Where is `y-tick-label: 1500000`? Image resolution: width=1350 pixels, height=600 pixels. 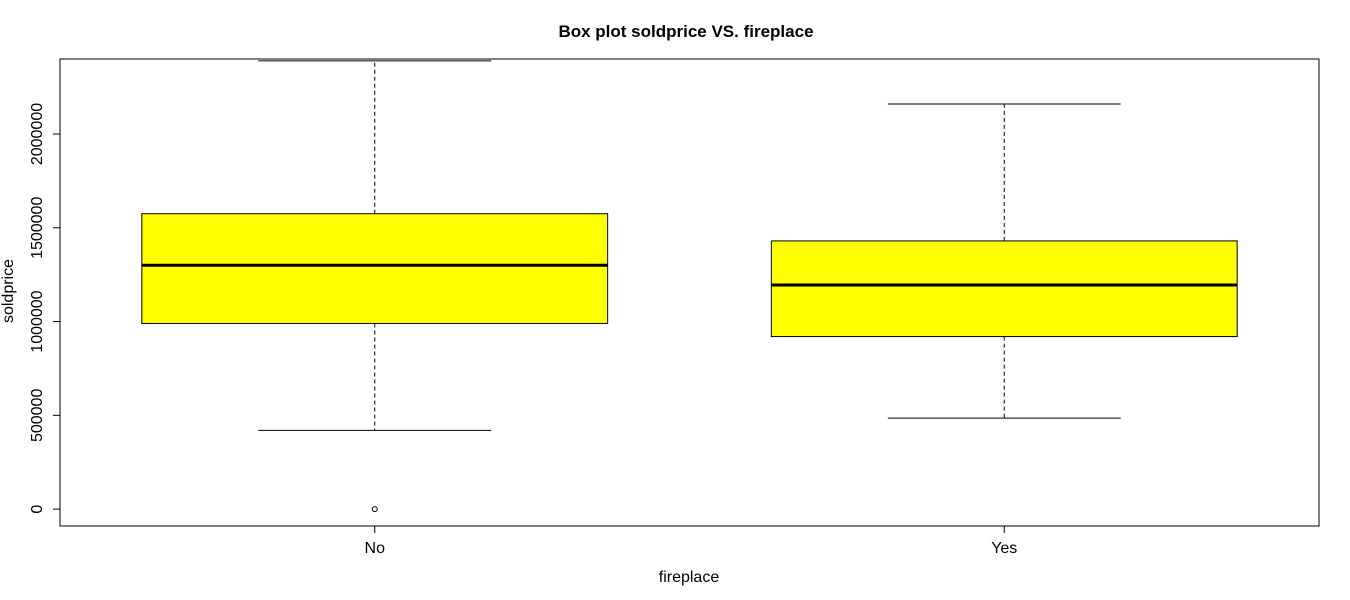 y-tick-label: 1500000 is located at coordinates (37, 228).